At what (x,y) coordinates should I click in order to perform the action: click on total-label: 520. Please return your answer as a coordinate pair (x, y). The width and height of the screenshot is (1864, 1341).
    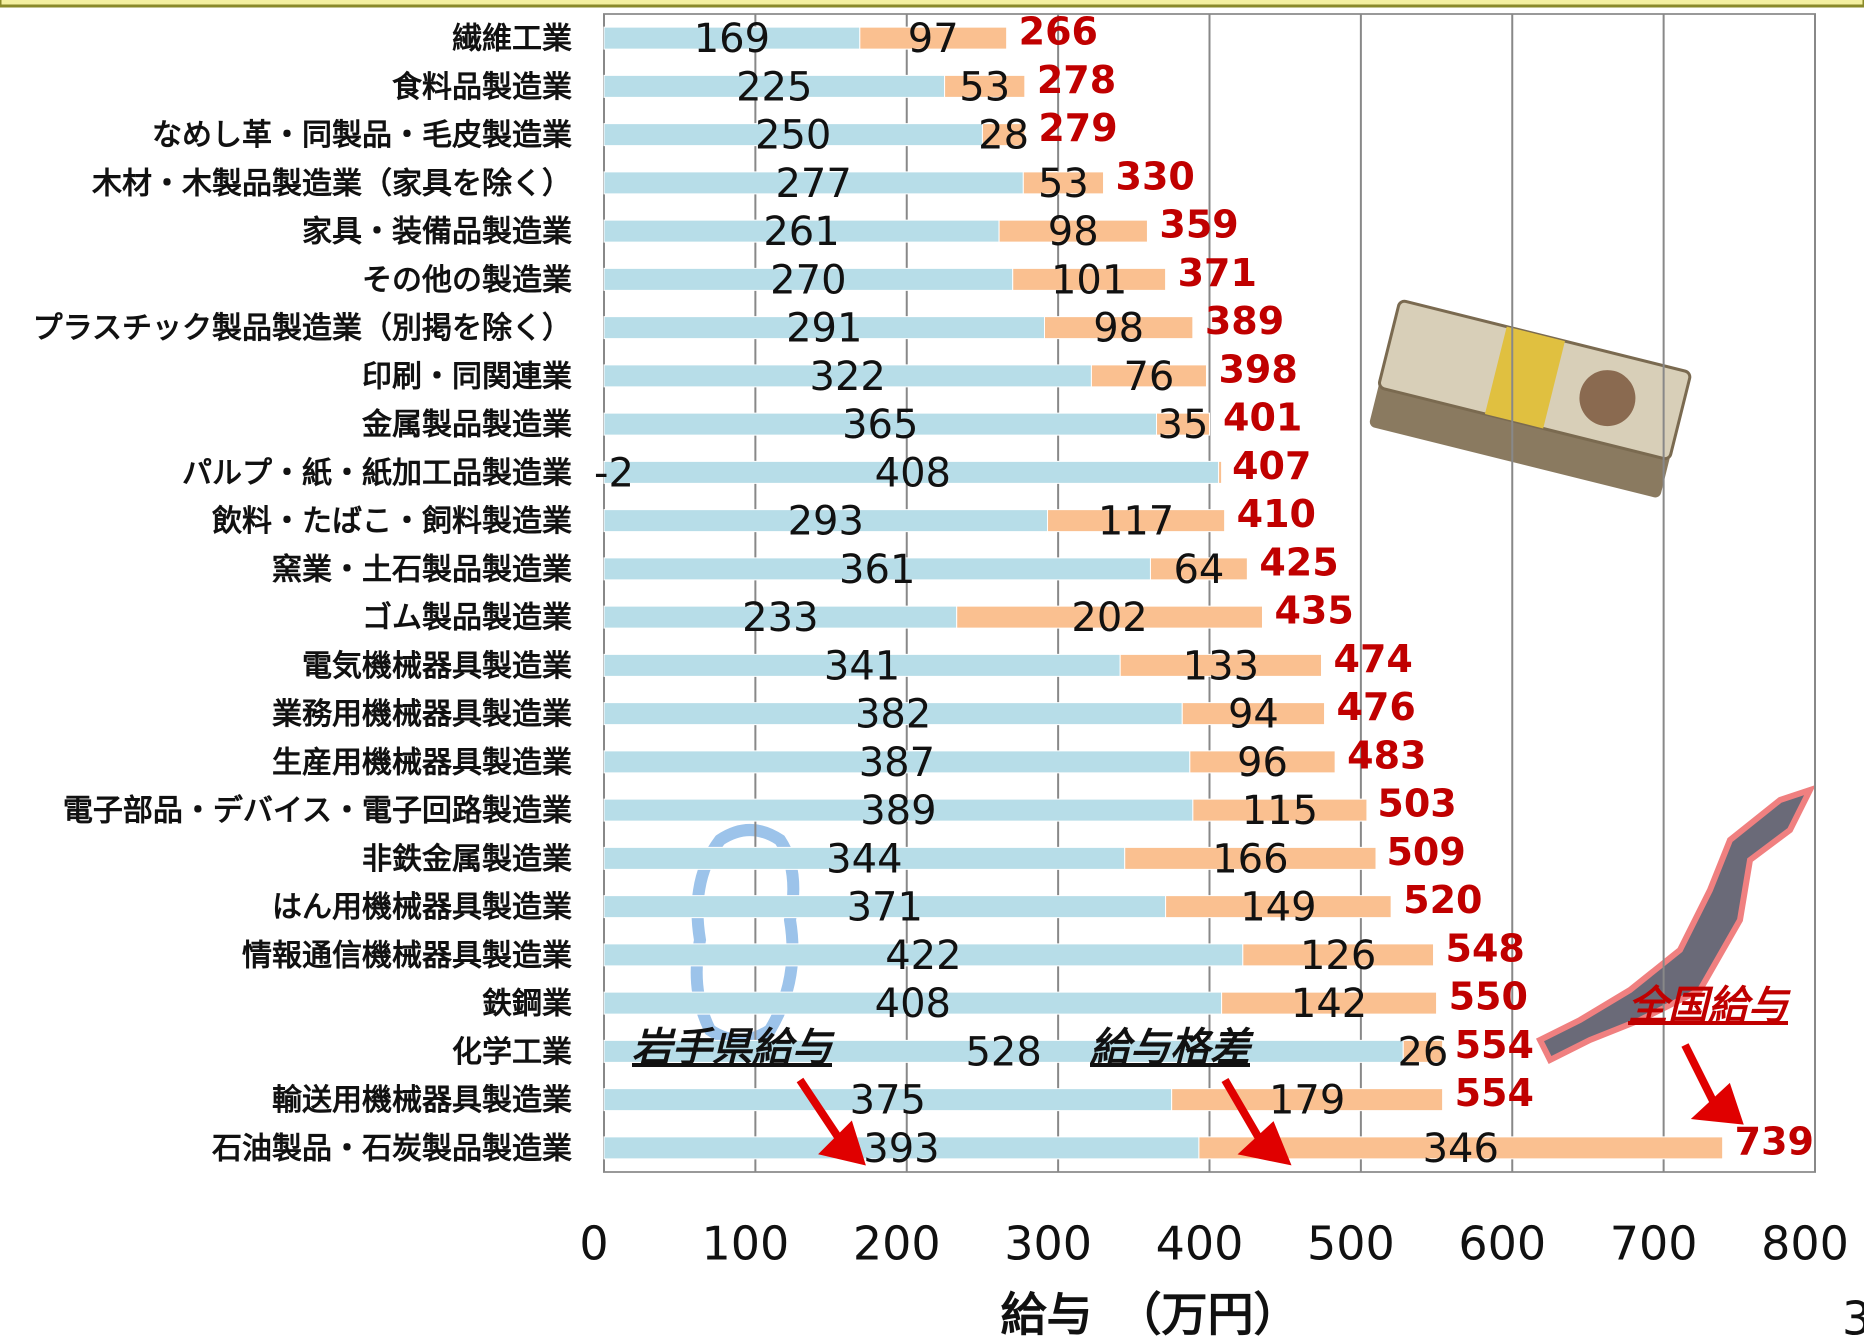
    Looking at the image, I should click on (1442, 900).